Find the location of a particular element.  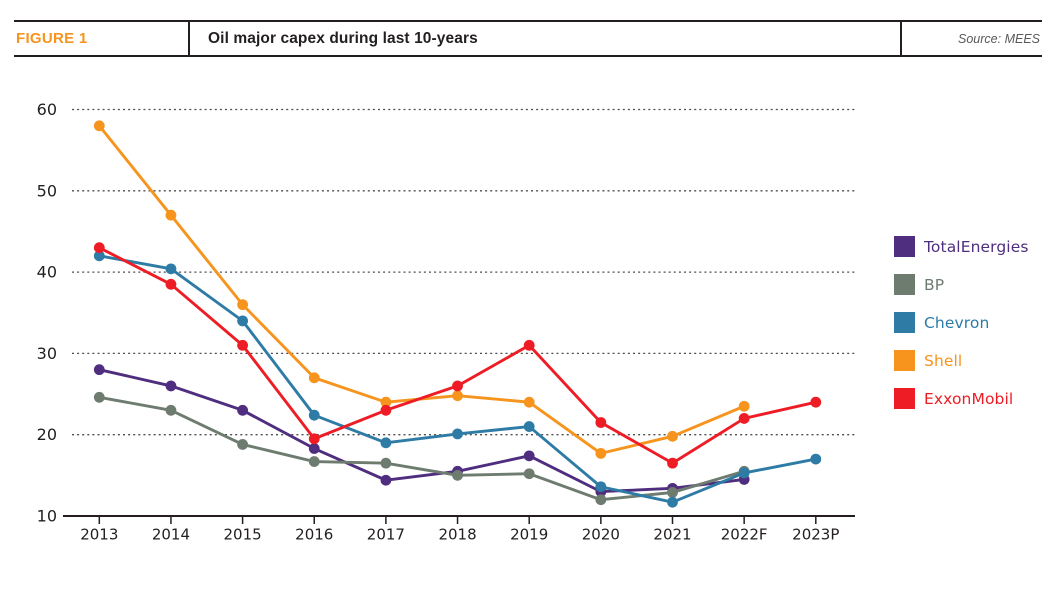

y-tick-label: 40 is located at coordinates (47, 272).